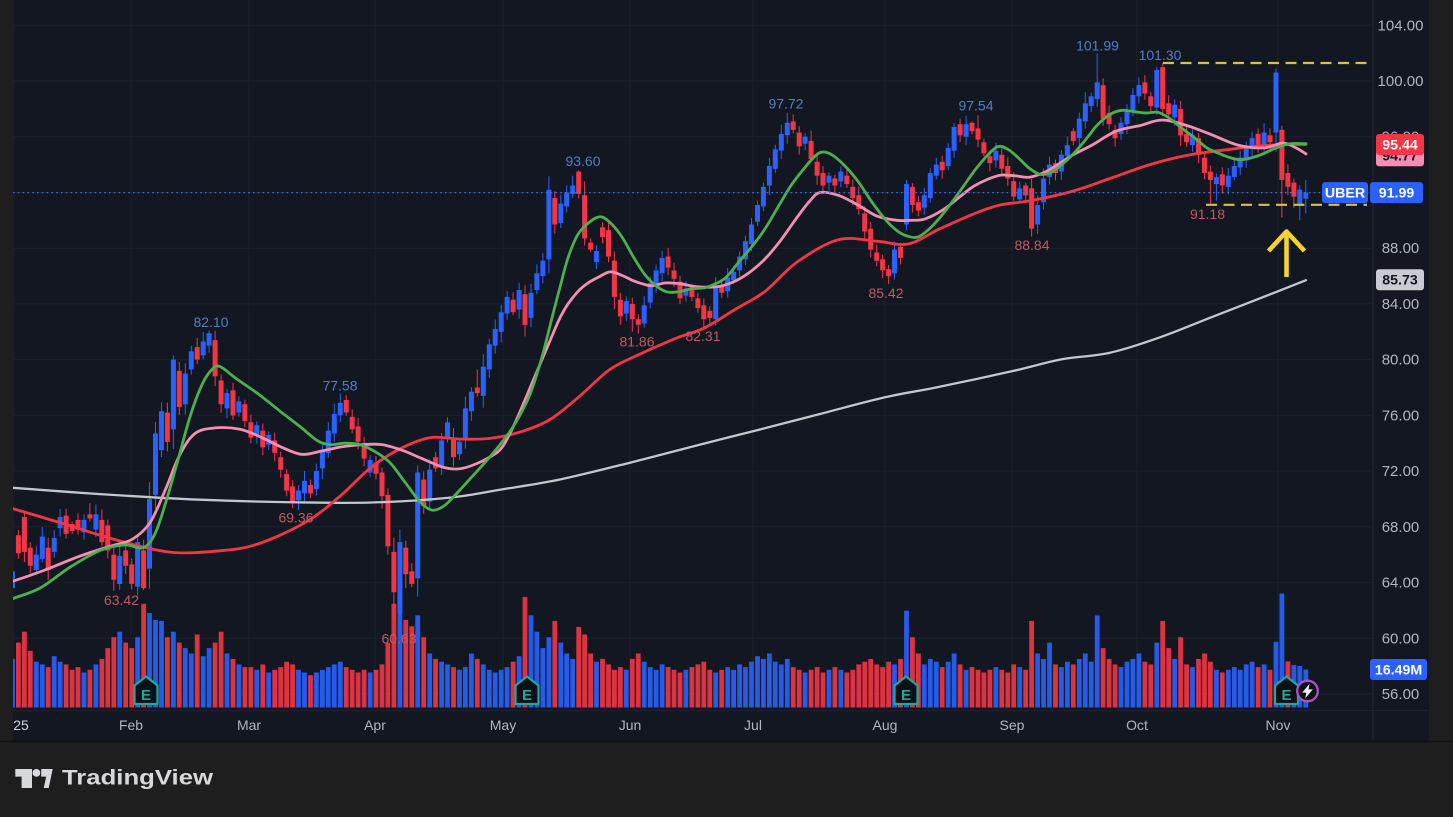 This screenshot has width=1453, height=817. Describe the element at coordinates (375, 725) in the screenshot. I see `svg-text: Apr` at that location.